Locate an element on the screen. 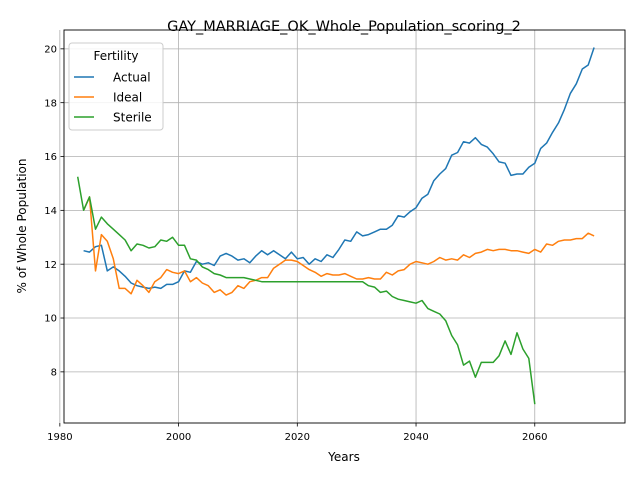 This screenshot has height=484, width=640. y-tick-label: 18 is located at coordinates (50, 103).